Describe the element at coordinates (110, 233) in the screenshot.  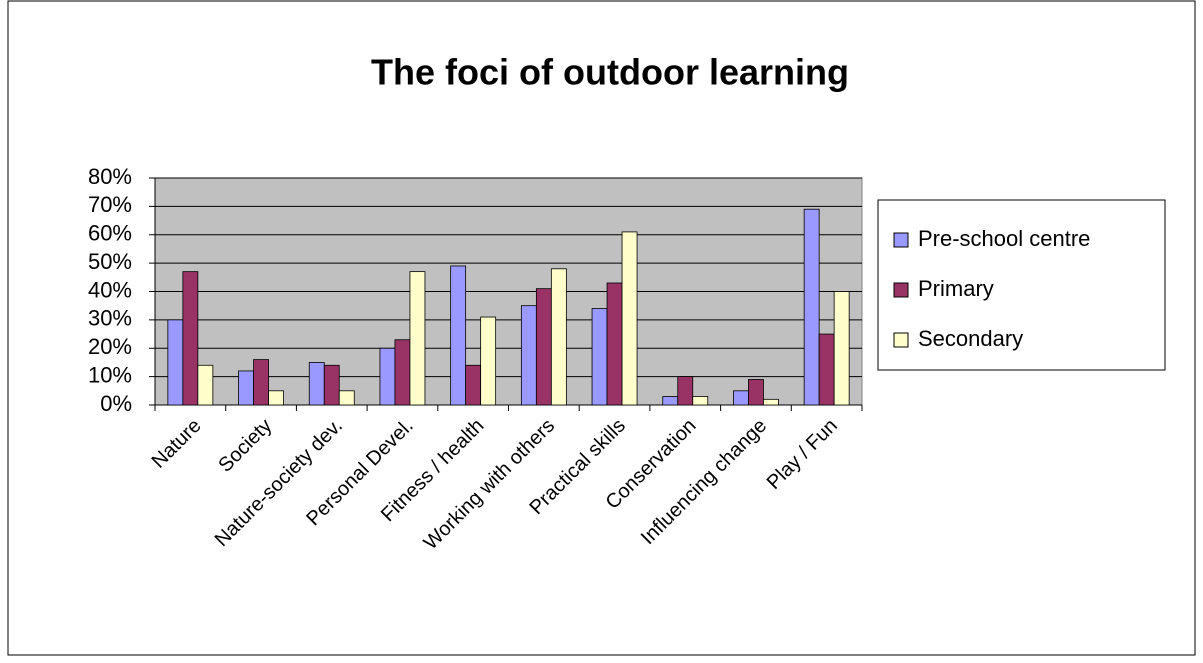
I see `y-tick-label: 60%` at that location.